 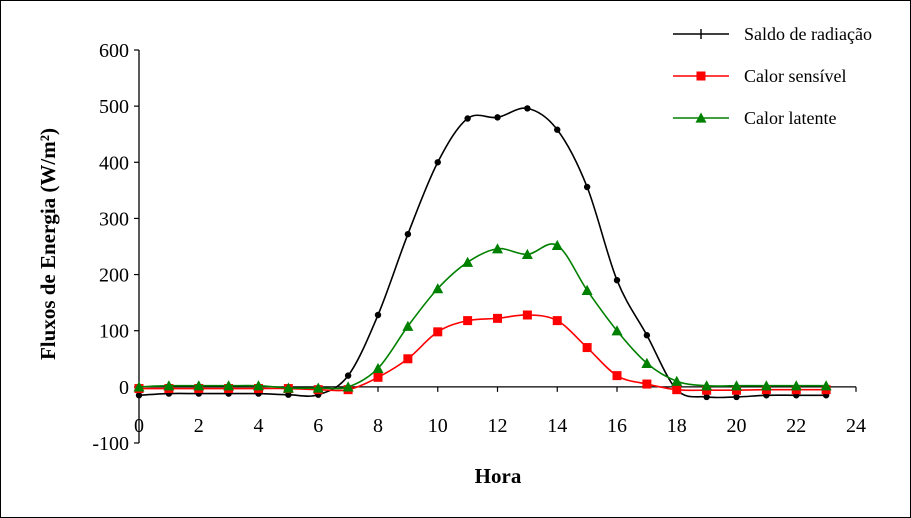 What do you see at coordinates (498, 426) in the screenshot?
I see `x-tick-label: 12` at bounding box center [498, 426].